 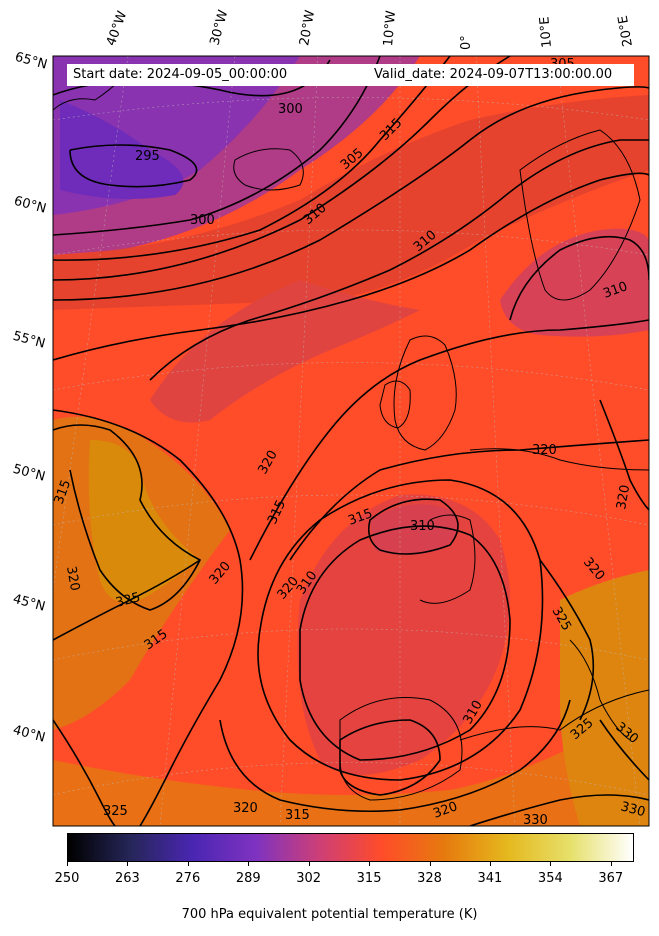 What do you see at coordinates (297, 815) in the screenshot?
I see `contour-label: 315` at bounding box center [297, 815].